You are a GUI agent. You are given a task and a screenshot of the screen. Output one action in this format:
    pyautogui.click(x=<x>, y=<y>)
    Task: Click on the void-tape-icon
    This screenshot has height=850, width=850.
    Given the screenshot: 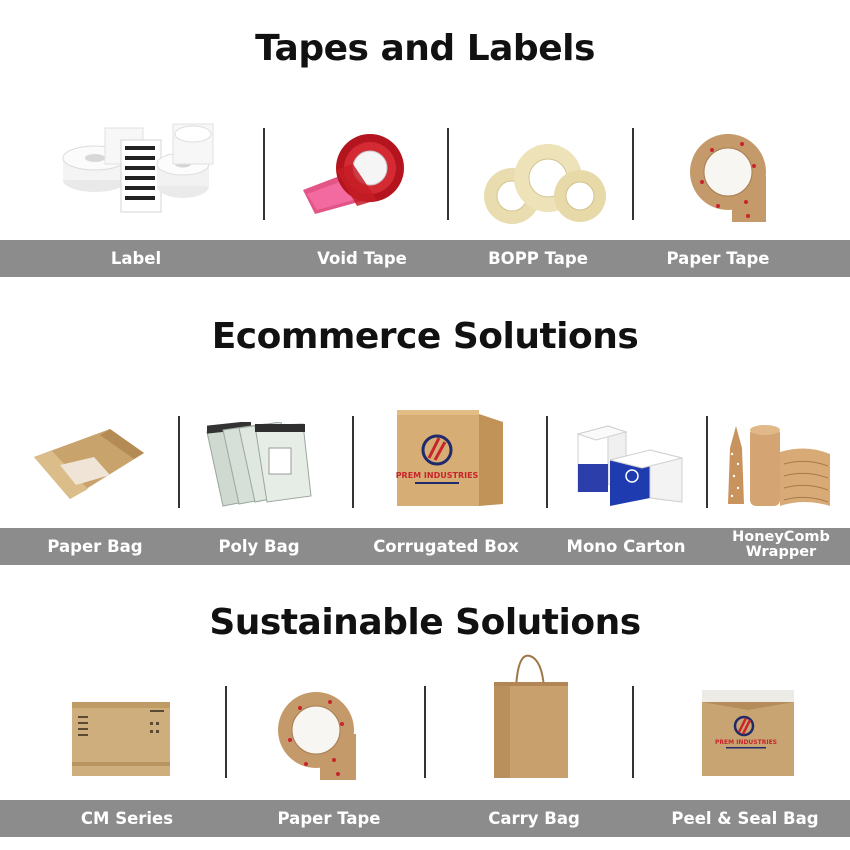 What is the action you would take?
    pyautogui.click(x=353, y=174)
    